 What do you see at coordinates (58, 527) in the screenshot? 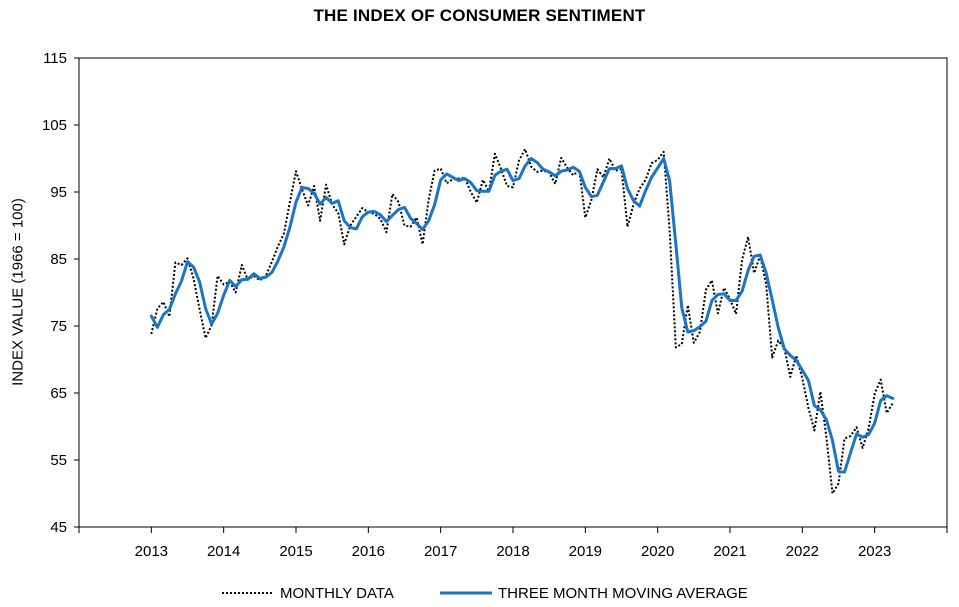
I see `y-tick-label: 45` at bounding box center [58, 527].